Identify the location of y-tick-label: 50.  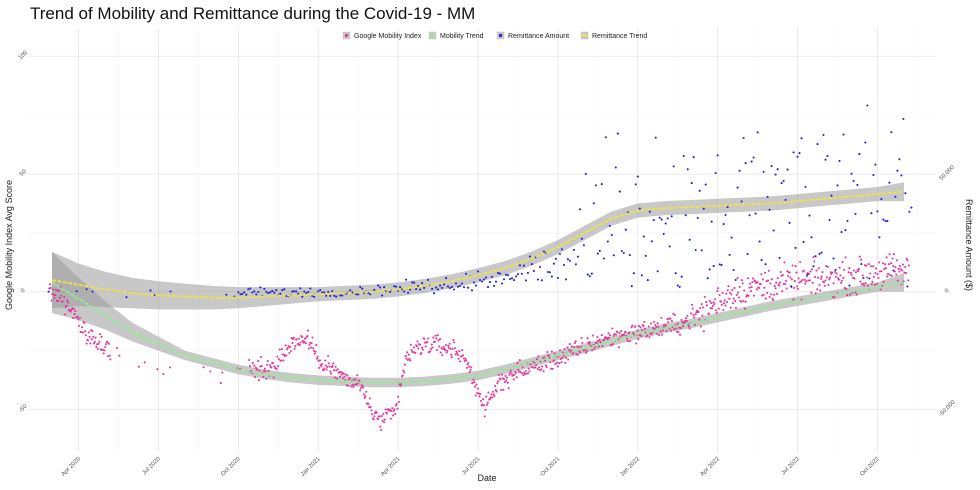
(23, 172).